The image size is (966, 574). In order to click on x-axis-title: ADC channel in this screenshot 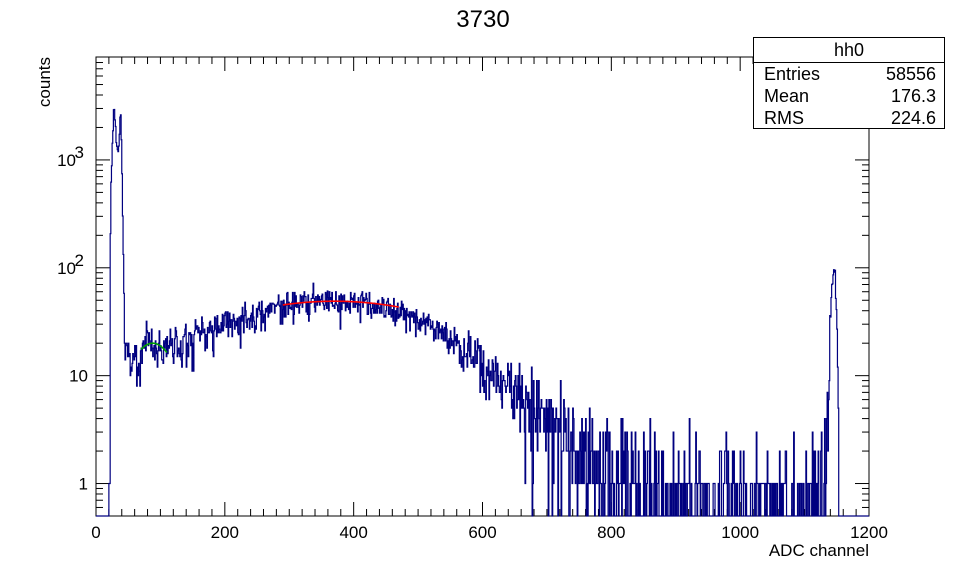, I will do `click(819, 550)`.